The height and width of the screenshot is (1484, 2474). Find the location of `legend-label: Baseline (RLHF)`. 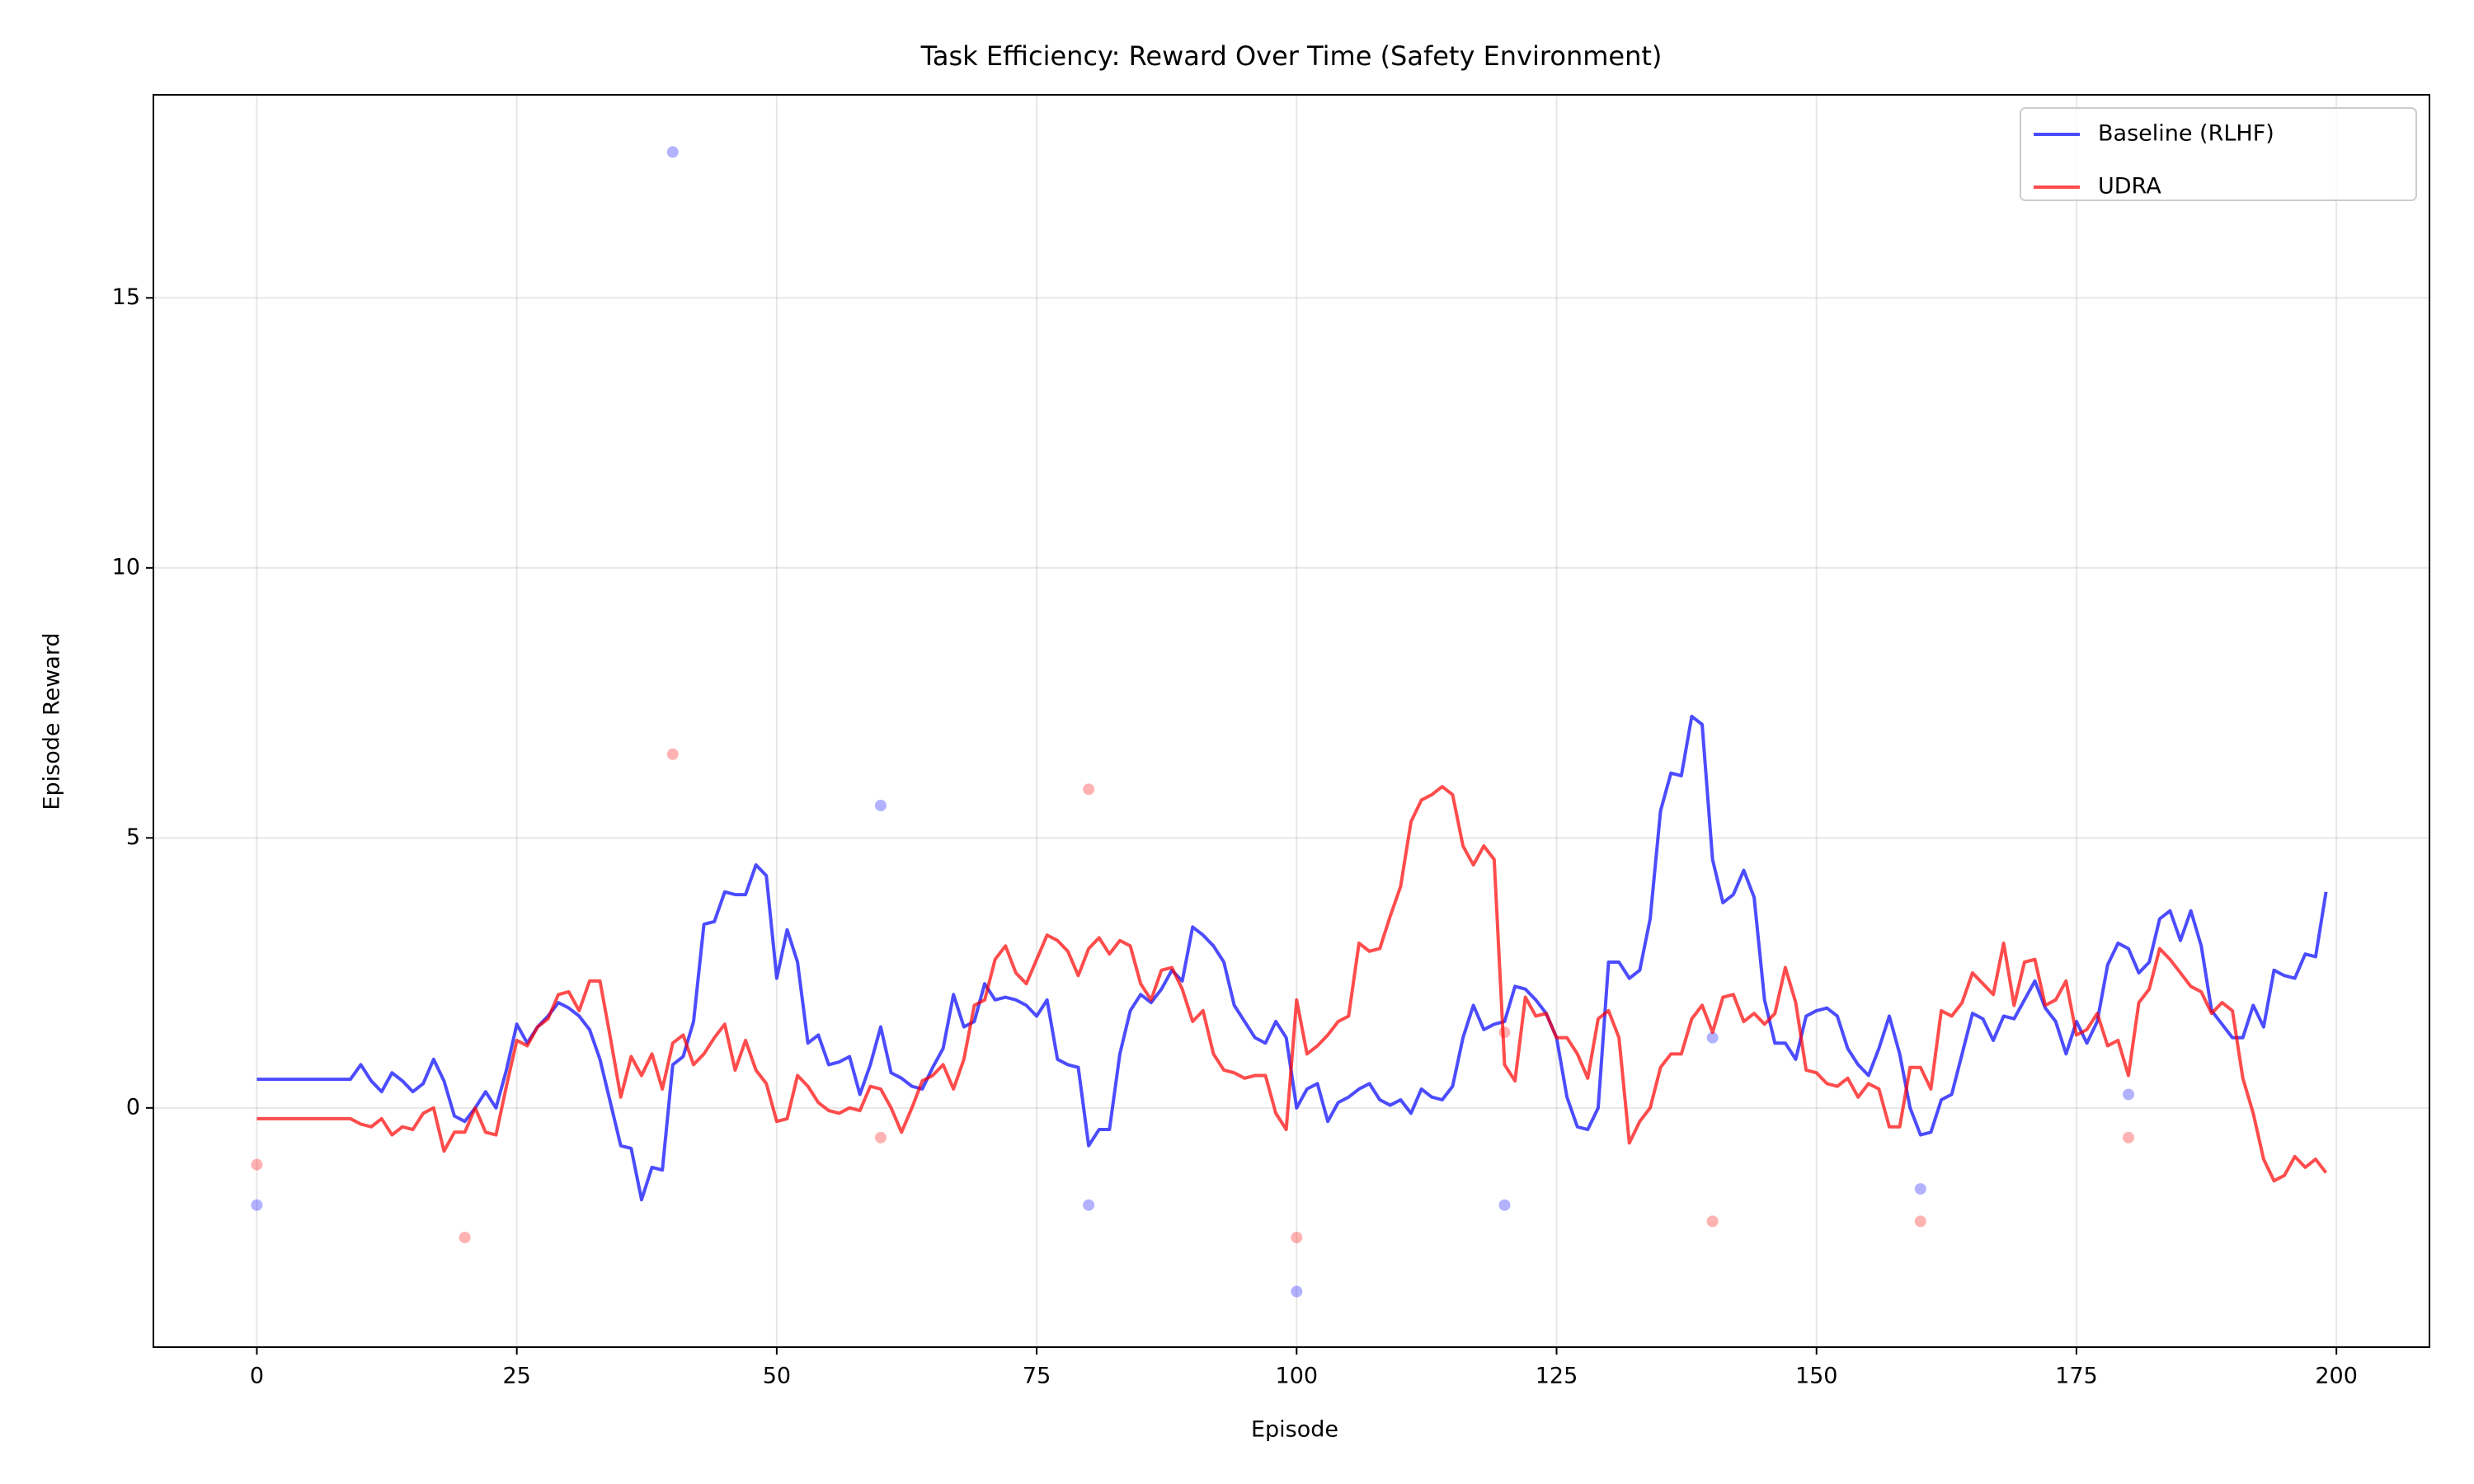

legend-label: Baseline (RLHF) is located at coordinates (2186, 134).